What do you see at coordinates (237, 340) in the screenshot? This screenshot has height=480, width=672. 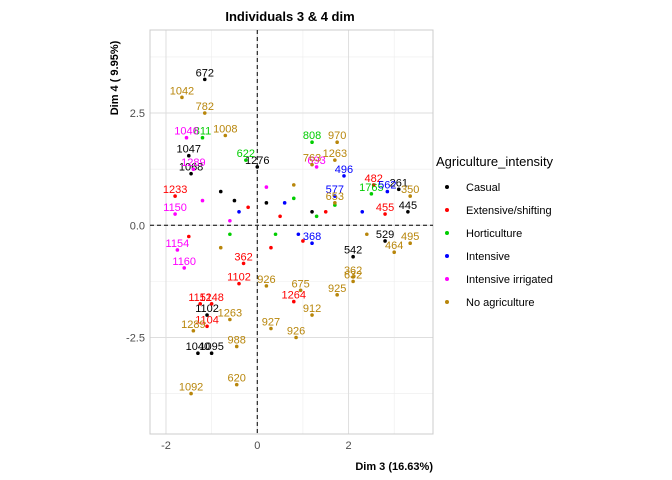 I see `data-point-label: 988` at bounding box center [237, 340].